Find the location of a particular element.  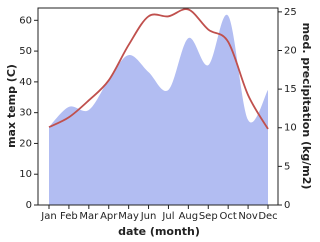

y2-tick-label: 10 is located at coordinates (290, 128).